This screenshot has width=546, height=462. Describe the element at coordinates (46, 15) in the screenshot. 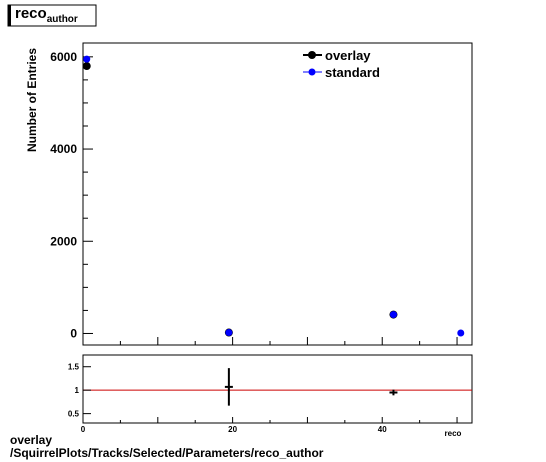

I see `chart-title: recoauthor` at that location.